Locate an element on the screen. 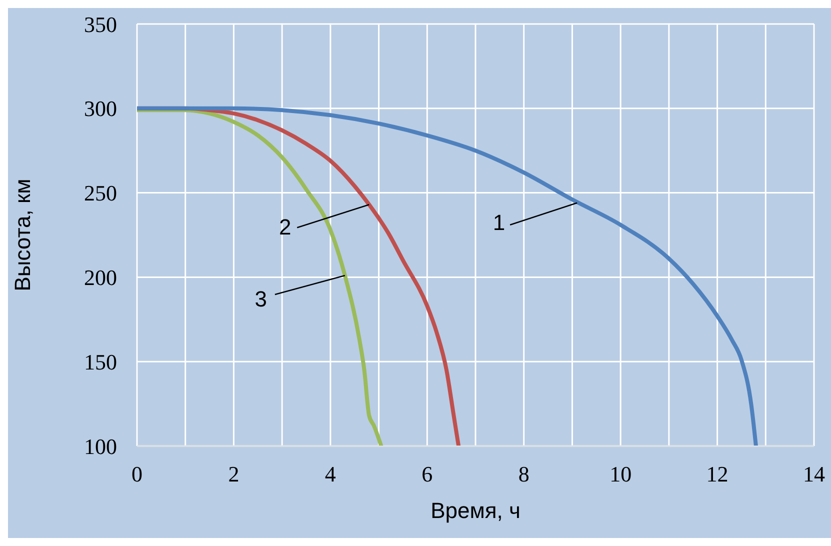 The image size is (831, 546). x-axis-title: Время, ч is located at coordinates (475, 510).